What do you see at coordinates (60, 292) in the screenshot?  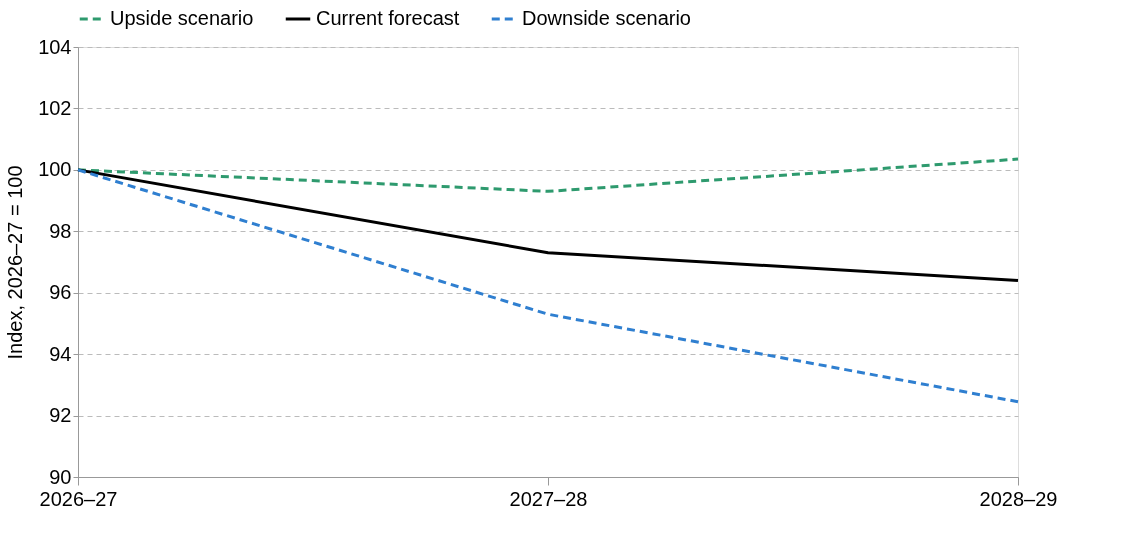 I see `y-tick-label: 96` at bounding box center [60, 292].